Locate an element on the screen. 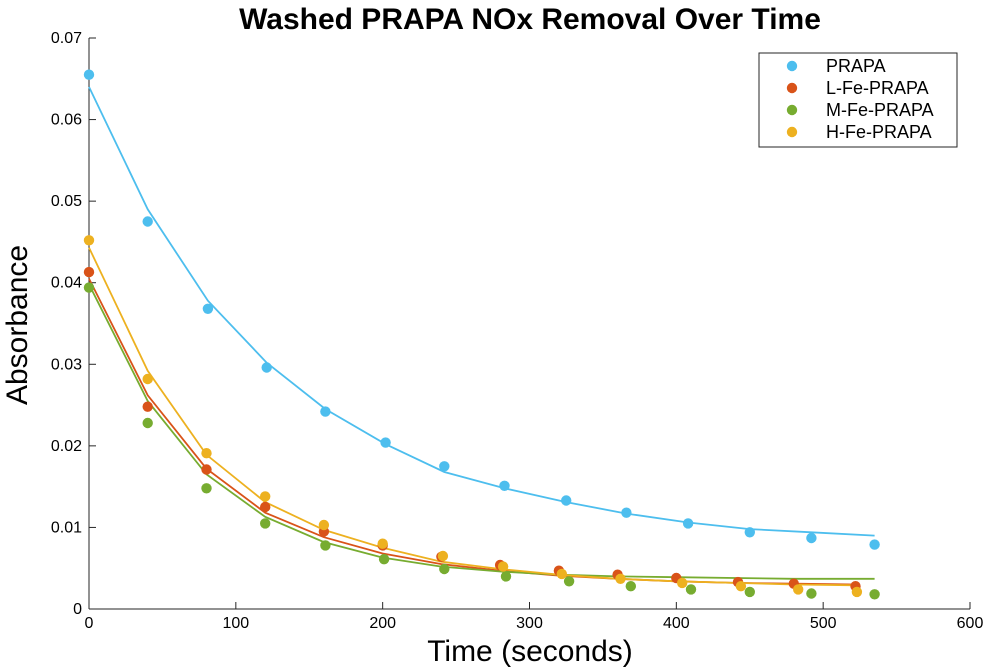  legend-label: H-Fe-PRAPA is located at coordinates (879, 132).